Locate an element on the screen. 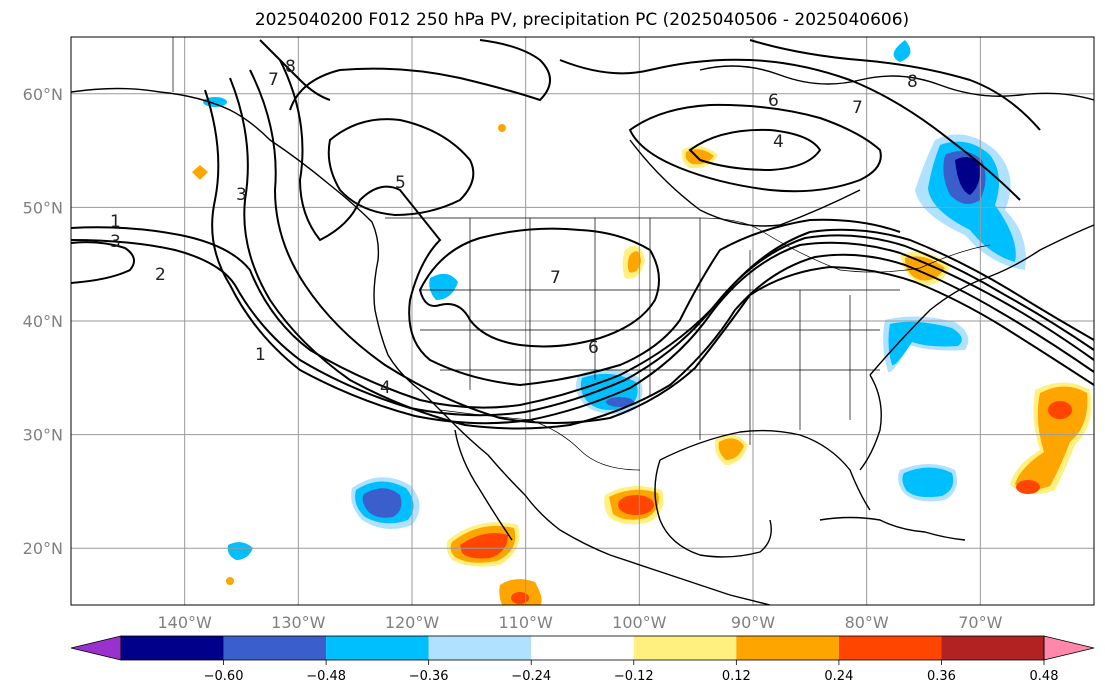 Image resolution: width=1105 pixels, height=698 pixels. longitude-tick-label: 140°W is located at coordinates (184, 622).